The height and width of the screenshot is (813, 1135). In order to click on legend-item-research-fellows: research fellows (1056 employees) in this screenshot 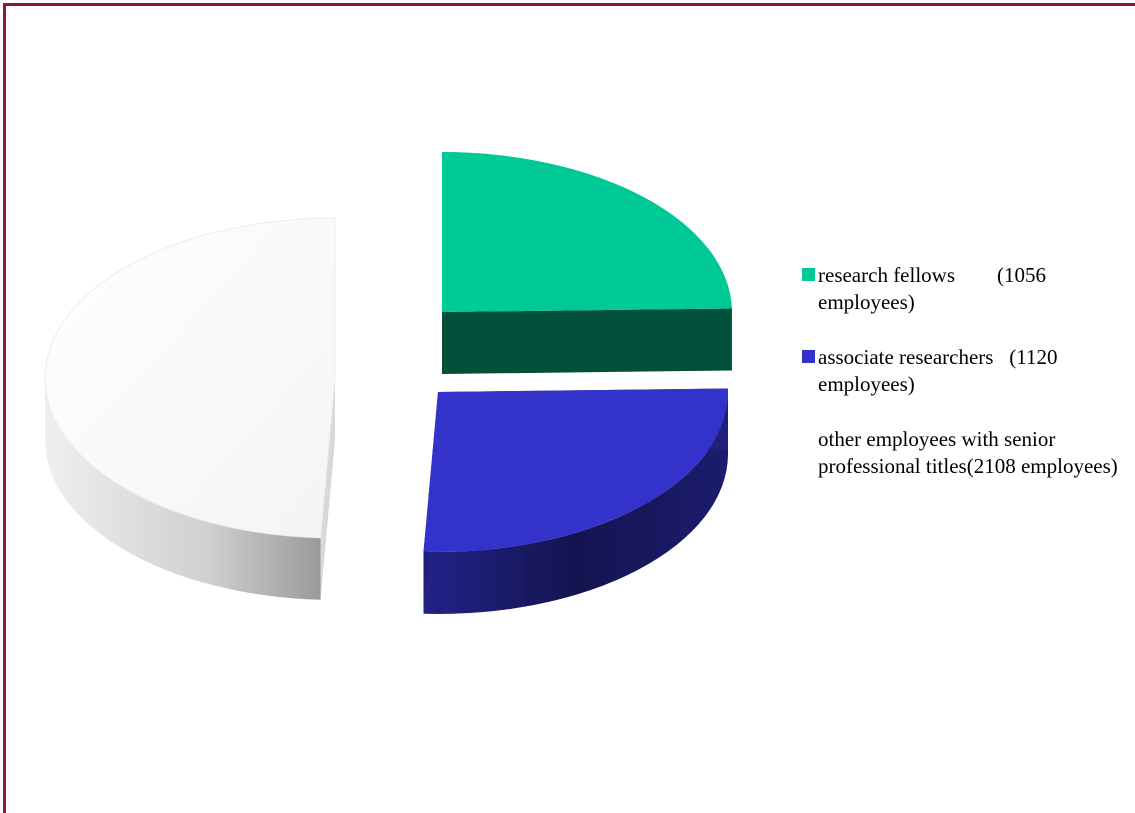, I will do `click(967, 289)`.